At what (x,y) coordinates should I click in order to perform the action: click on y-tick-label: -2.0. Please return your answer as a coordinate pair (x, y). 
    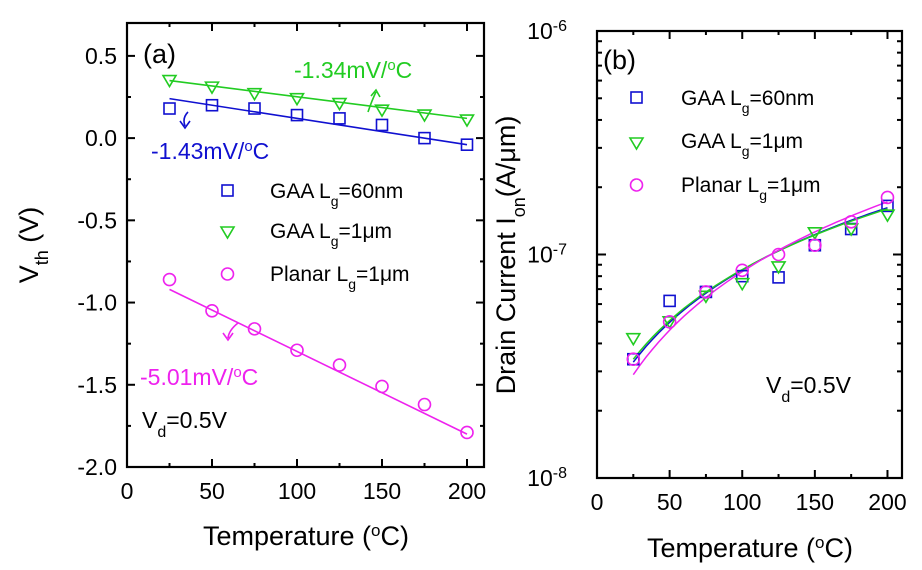
    Looking at the image, I should click on (97, 467).